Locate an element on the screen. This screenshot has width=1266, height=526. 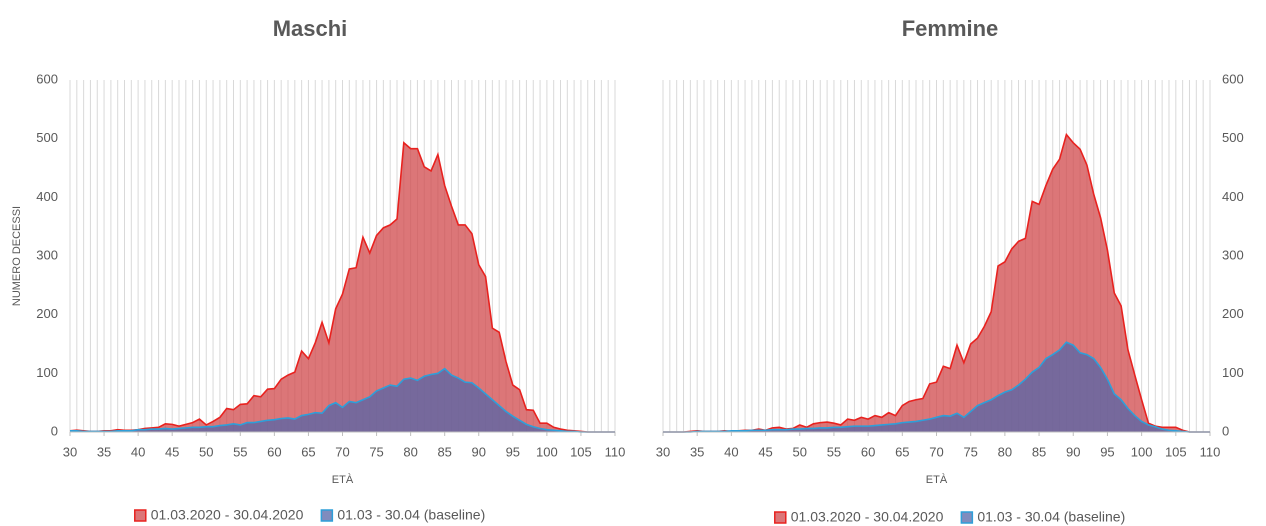
chart-title: Femmine is located at coordinates (950, 28).